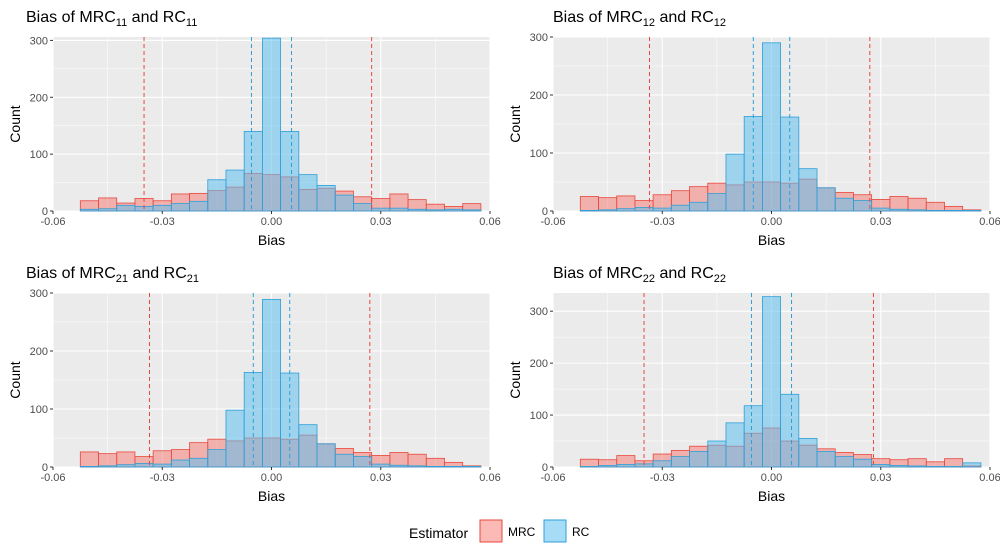 Image resolution: width=1000 pixels, height=550 pixels. What do you see at coordinates (438, 533) in the screenshot?
I see `legend-title: Estimator` at bounding box center [438, 533].